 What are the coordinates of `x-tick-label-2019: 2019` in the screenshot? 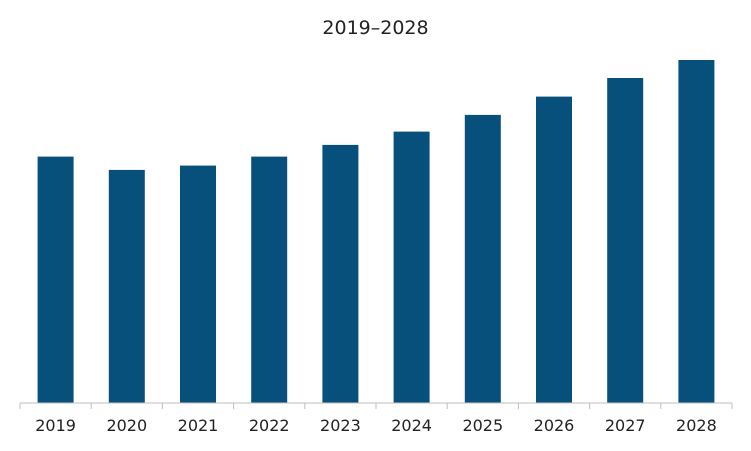 It's located at (55, 425).